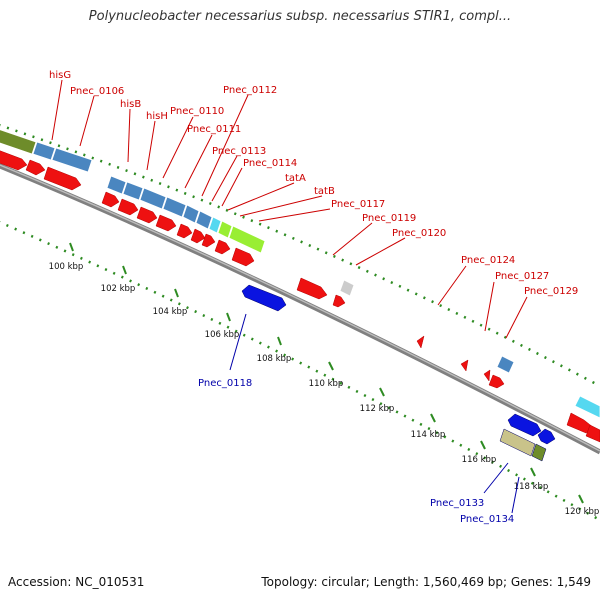  What do you see at coordinates (214, 129) in the screenshot?
I see `gene-label: Pnec_0111` at bounding box center [214, 129].